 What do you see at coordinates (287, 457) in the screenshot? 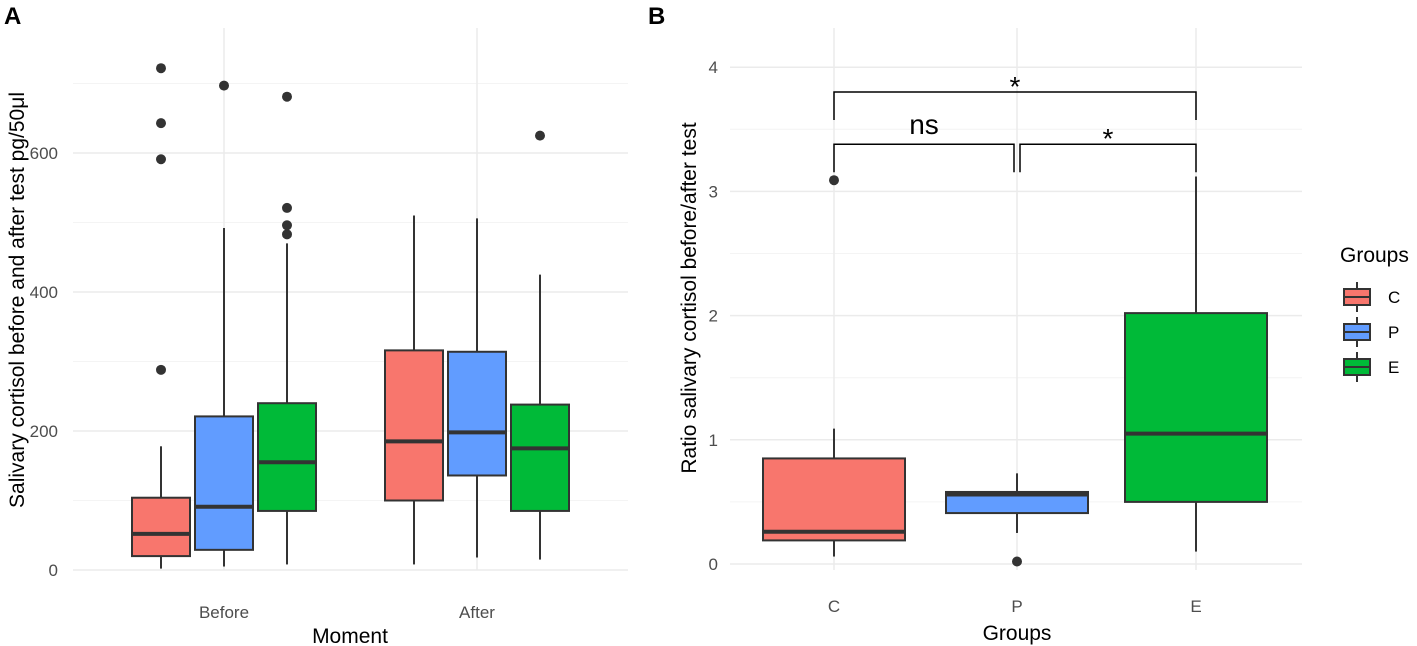
I see `a-before-e-box` at bounding box center [287, 457].